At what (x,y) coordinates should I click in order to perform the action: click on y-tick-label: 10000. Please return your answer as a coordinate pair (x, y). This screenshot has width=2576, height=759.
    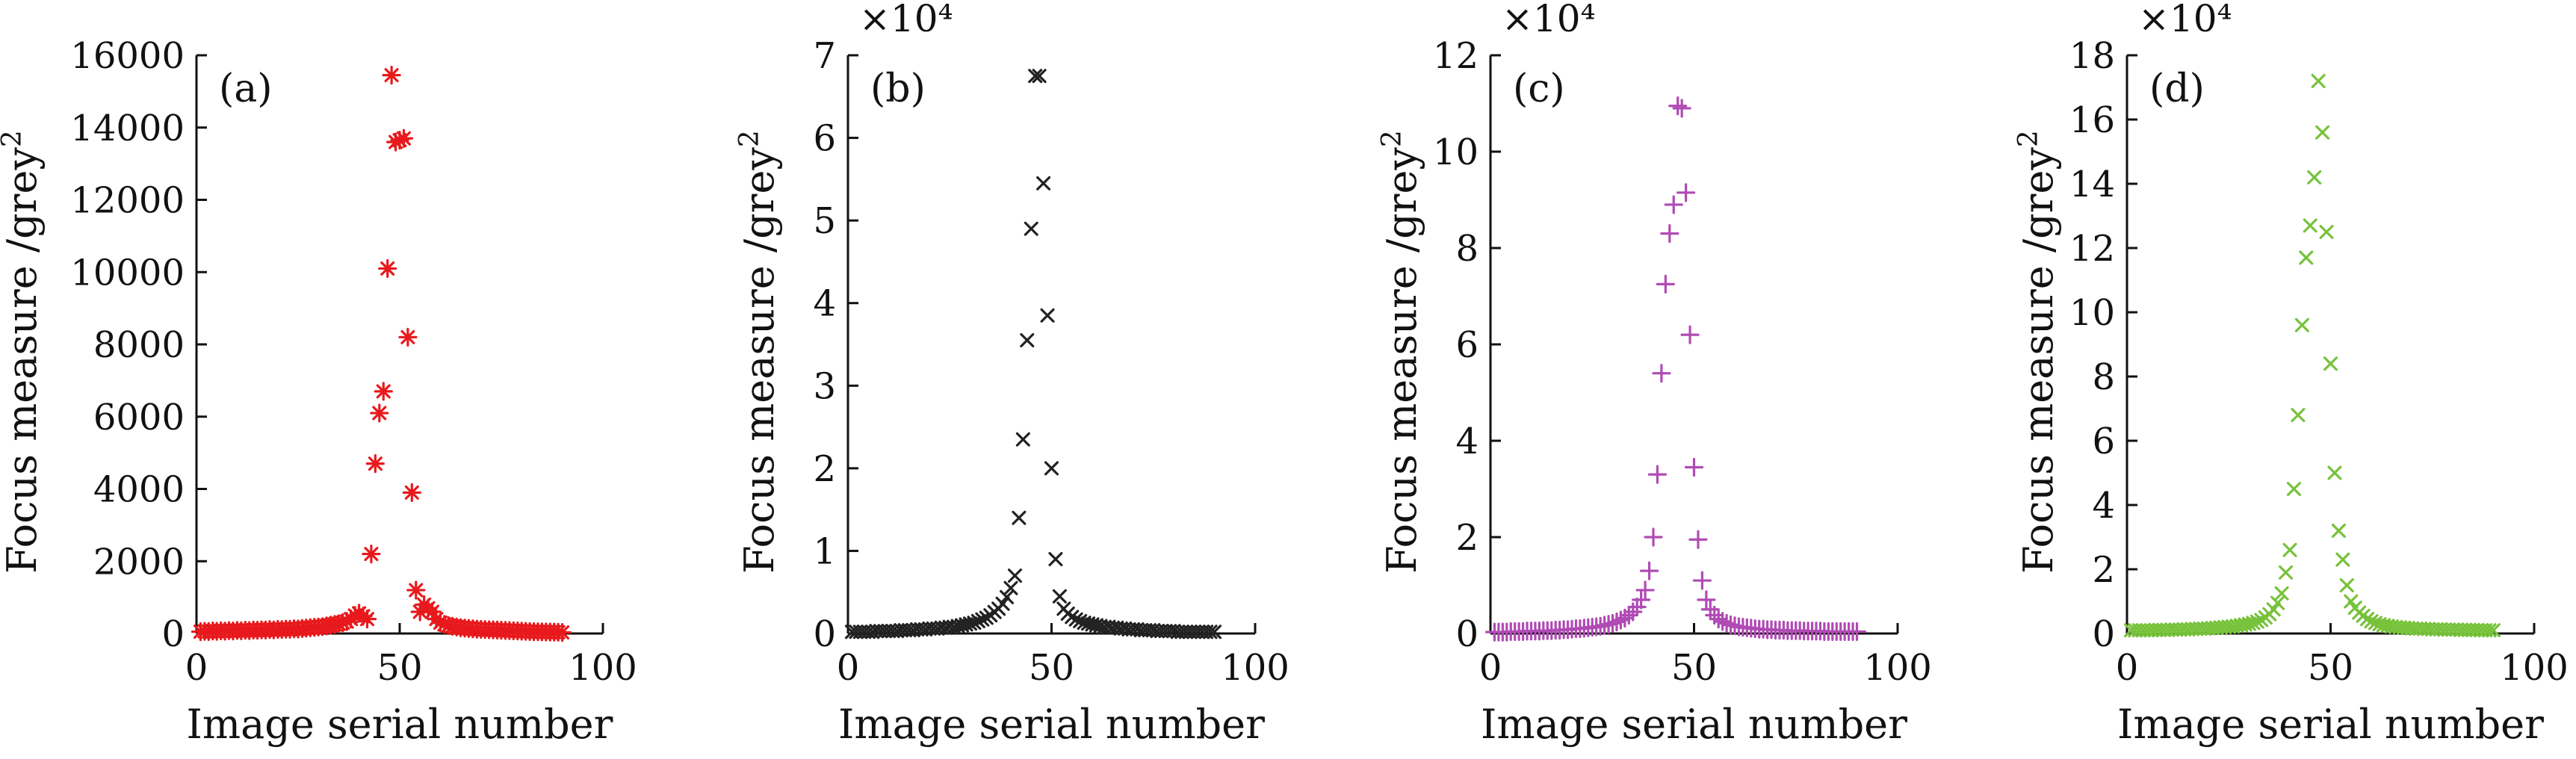
    Looking at the image, I should click on (127, 273).